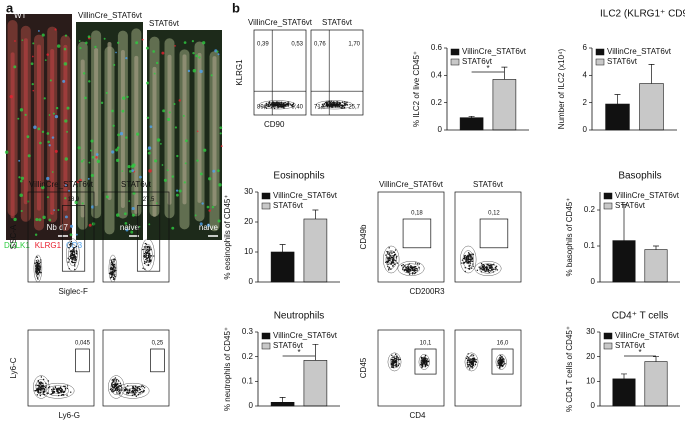 This screenshot has width=685, height=433. What do you see at coordinates (337, 67) in the screenshot?
I see `flow-plot: STAT6vt 0,76 1,70 71,9 25,7` at bounding box center [337, 67].